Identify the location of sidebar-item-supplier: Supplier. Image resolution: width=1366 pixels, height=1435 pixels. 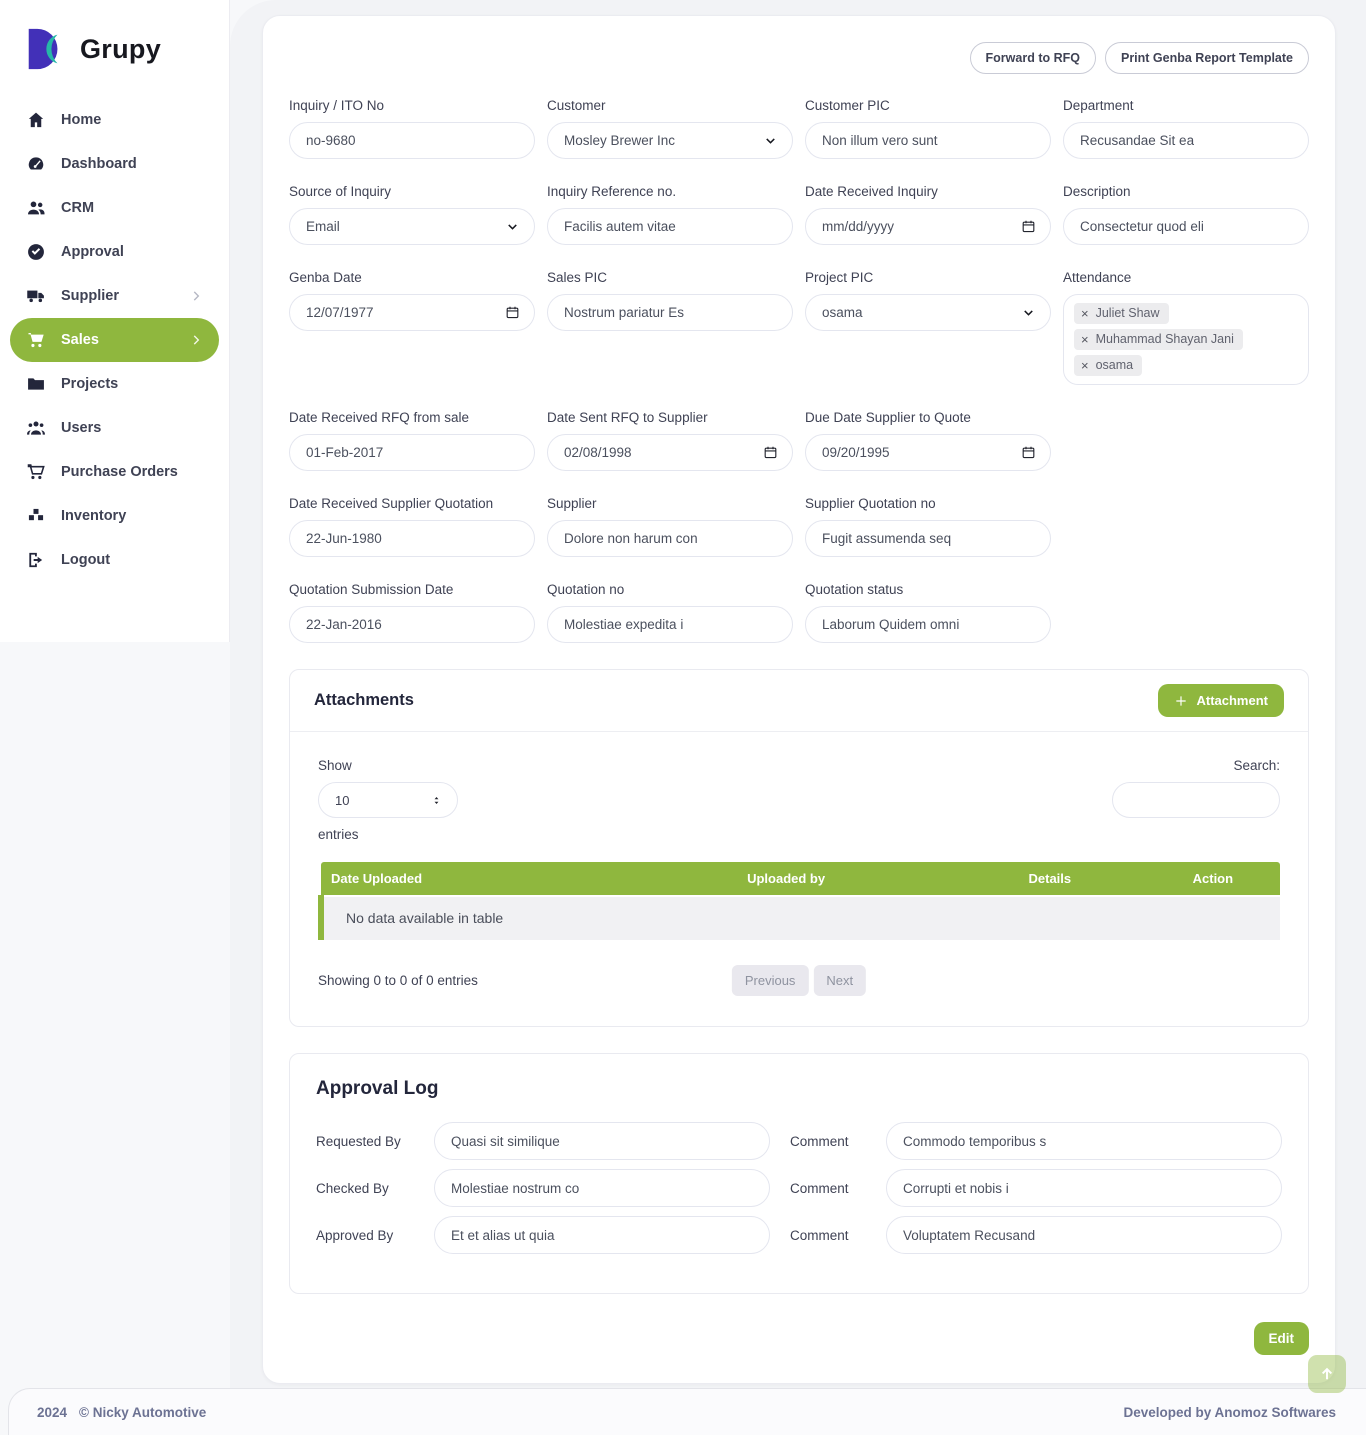
(114, 296).